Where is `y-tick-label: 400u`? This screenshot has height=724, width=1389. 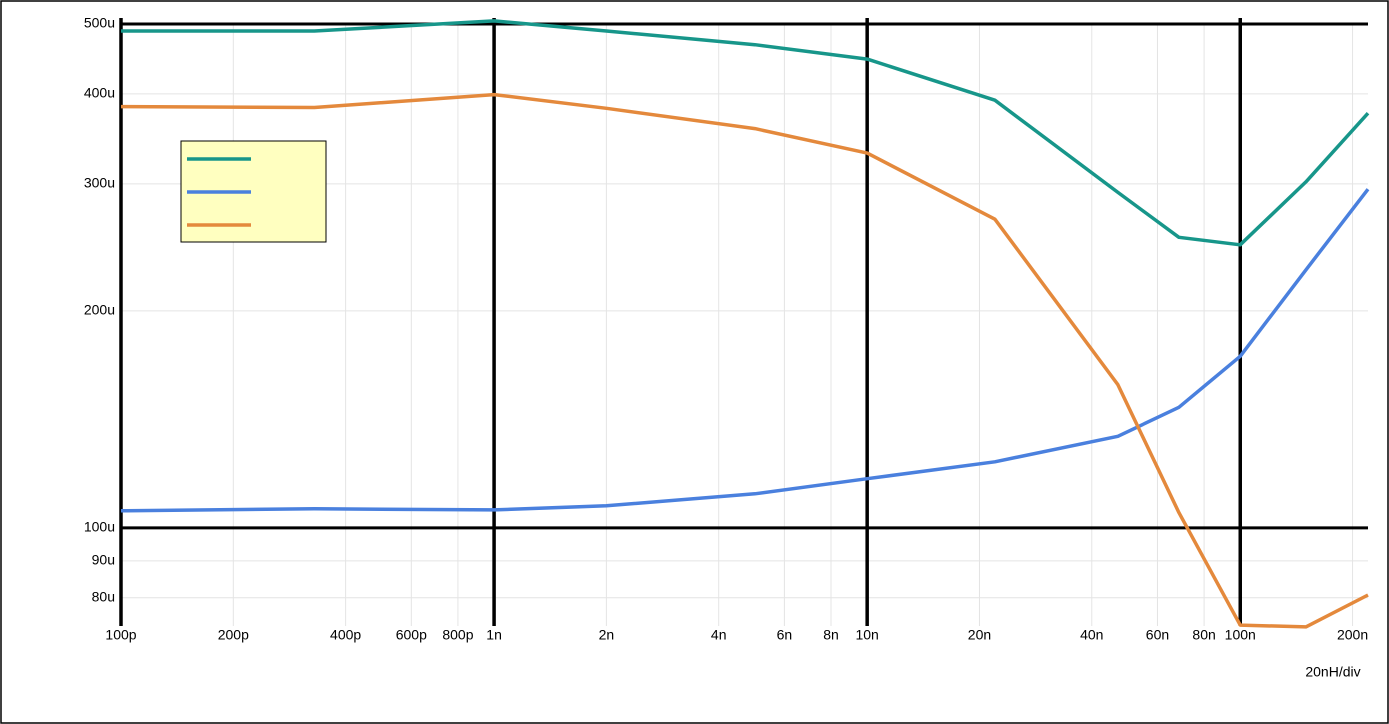
y-tick-label: 400u is located at coordinates (99, 93).